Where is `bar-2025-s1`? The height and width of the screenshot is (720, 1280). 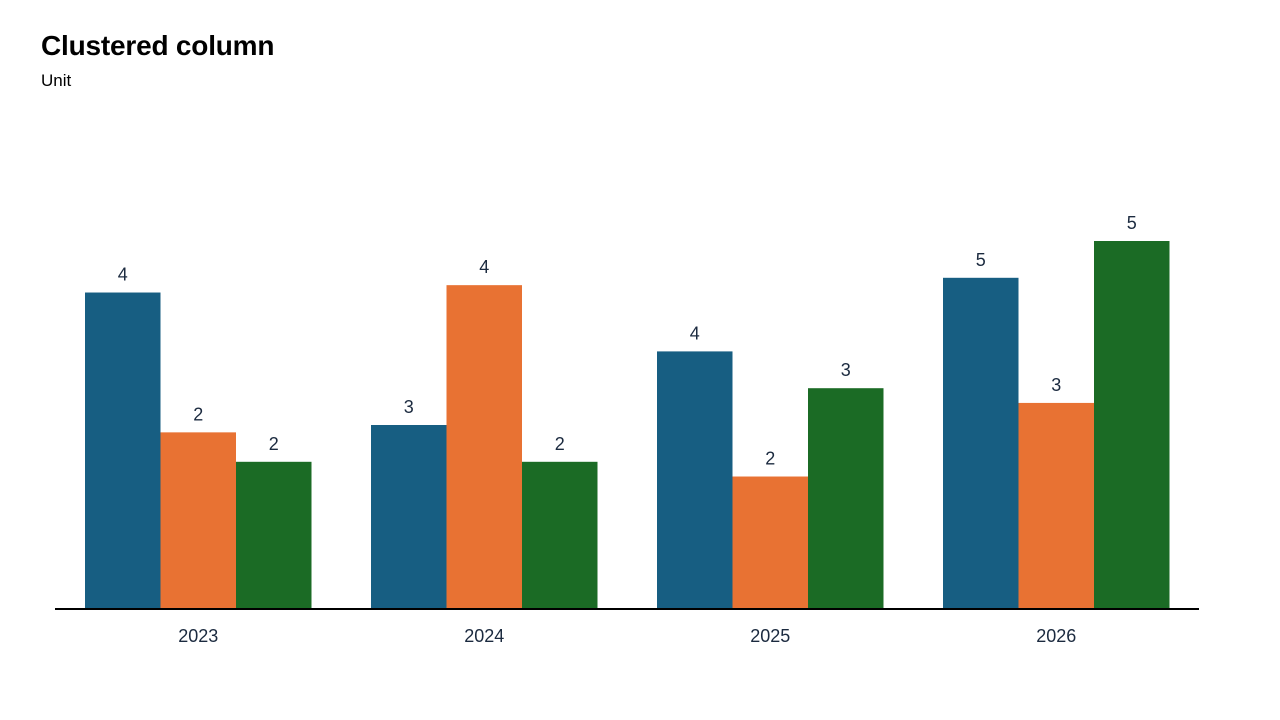 bar-2025-s1 is located at coordinates (695, 480).